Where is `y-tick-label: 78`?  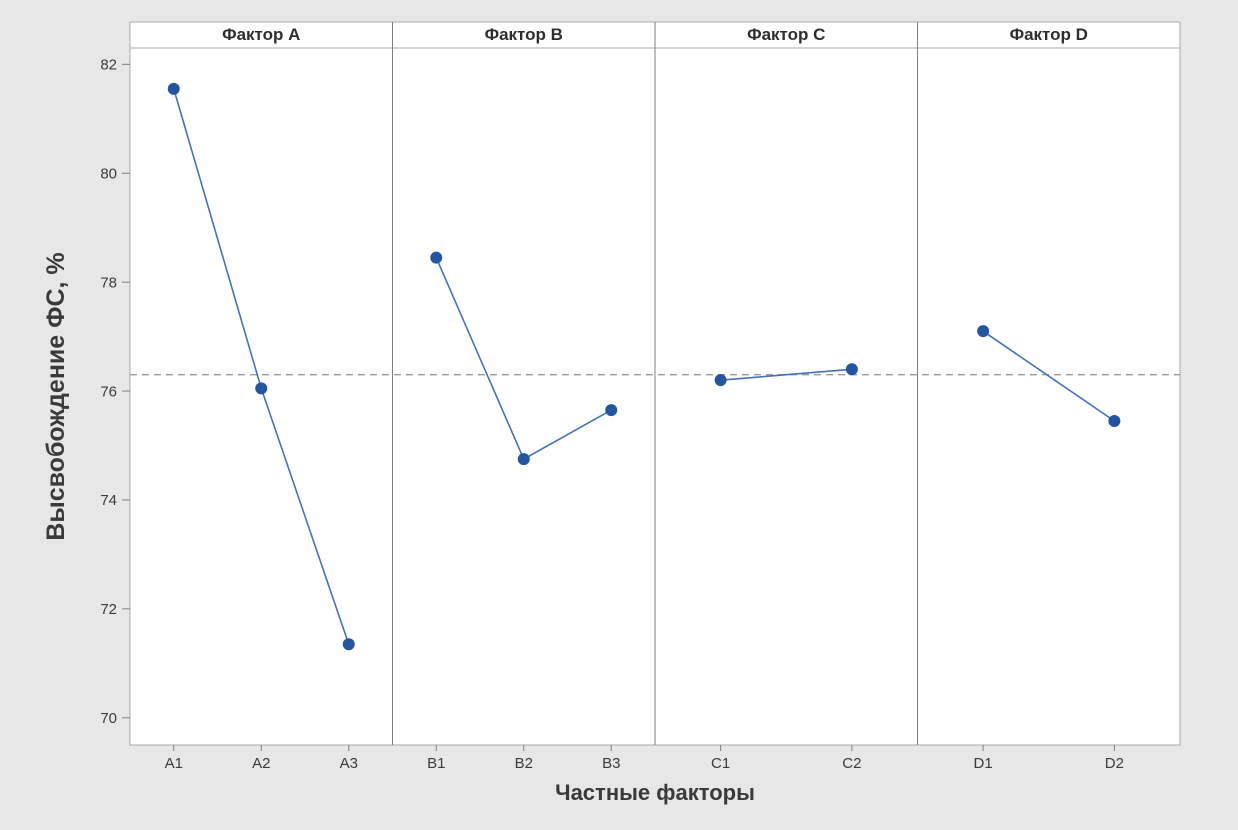
y-tick-label: 78 is located at coordinates (108, 282).